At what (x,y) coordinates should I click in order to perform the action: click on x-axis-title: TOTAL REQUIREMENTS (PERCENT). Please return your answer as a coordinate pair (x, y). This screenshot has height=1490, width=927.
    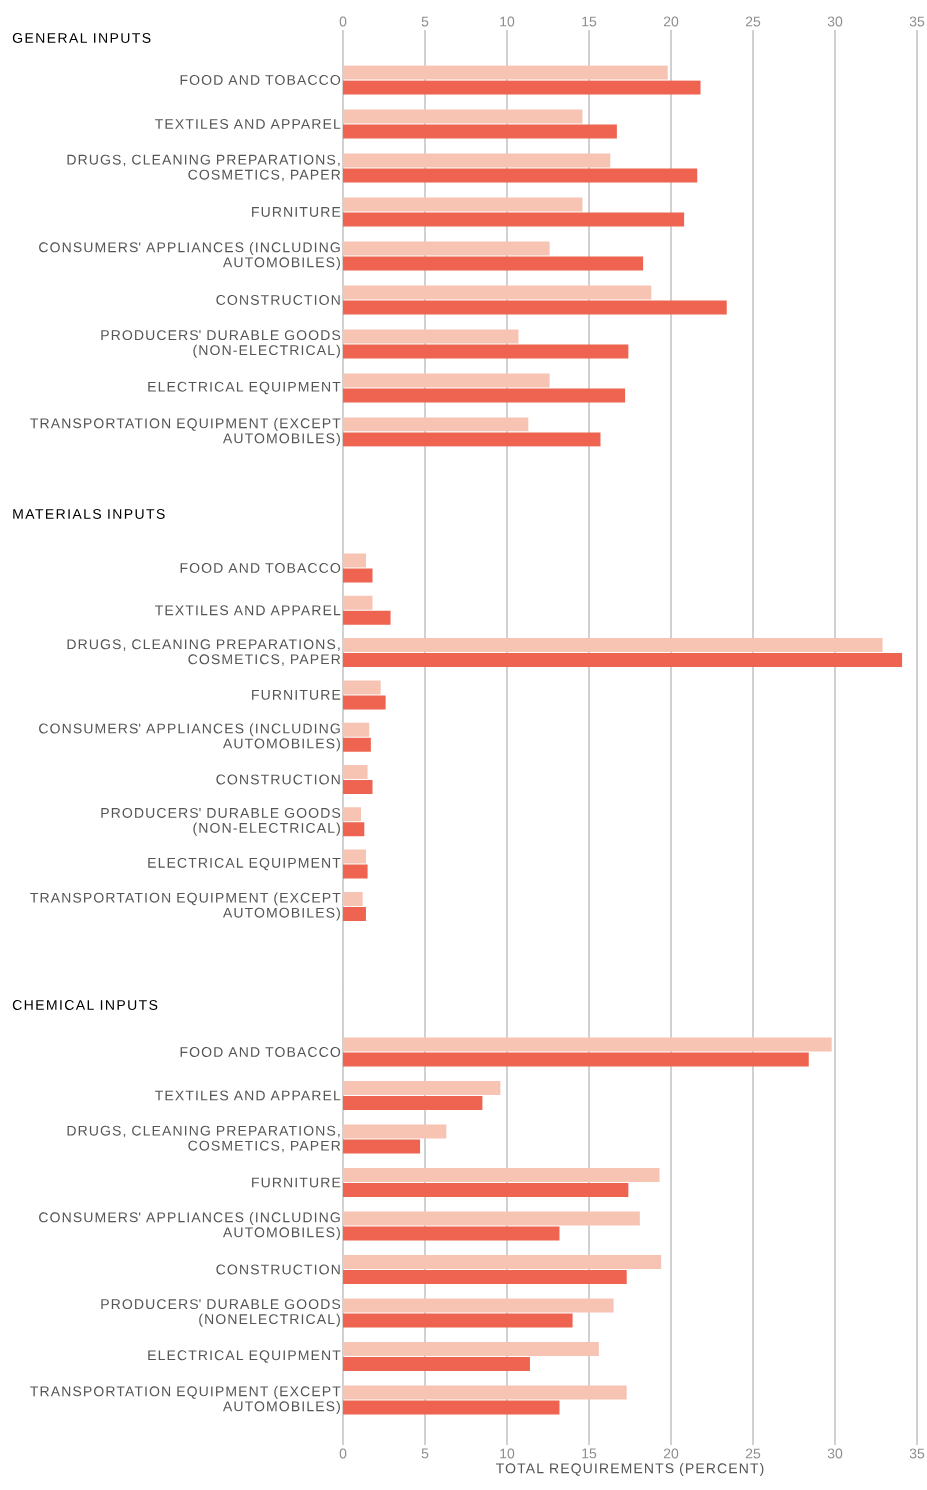
    Looking at the image, I should click on (630, 1470).